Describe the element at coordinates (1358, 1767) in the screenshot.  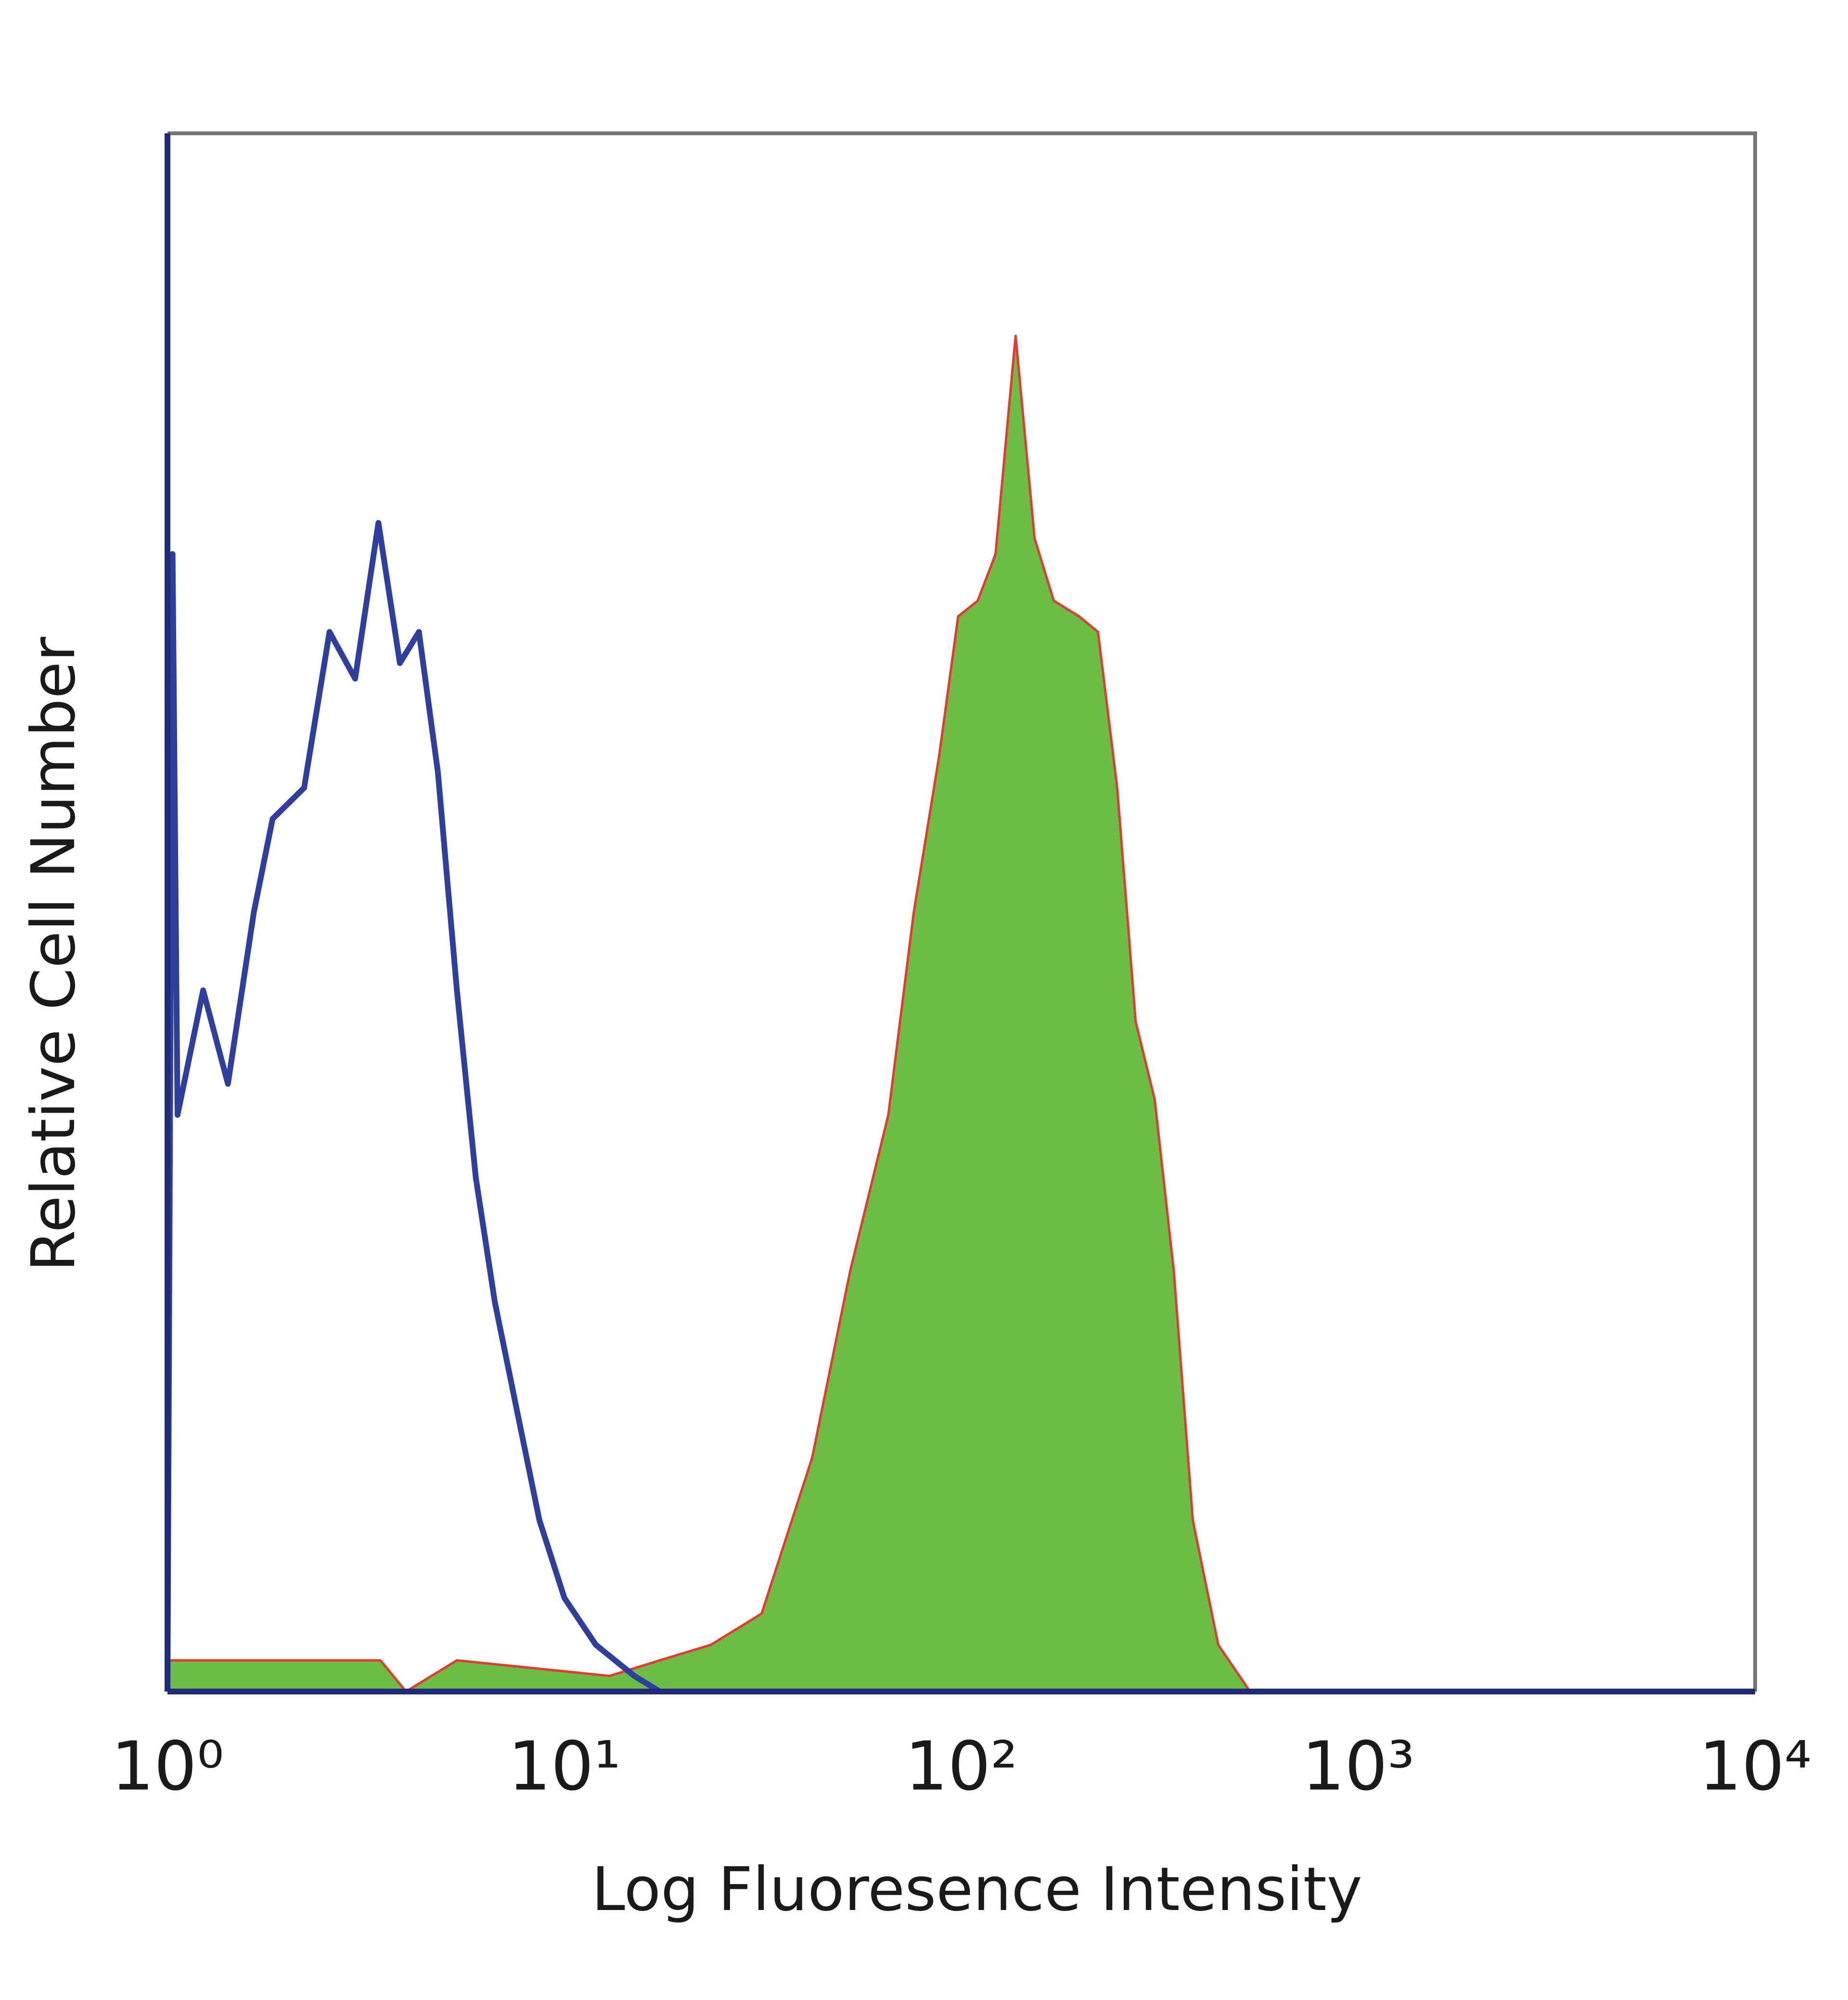
I see `x-tick-label: 10³` at that location.